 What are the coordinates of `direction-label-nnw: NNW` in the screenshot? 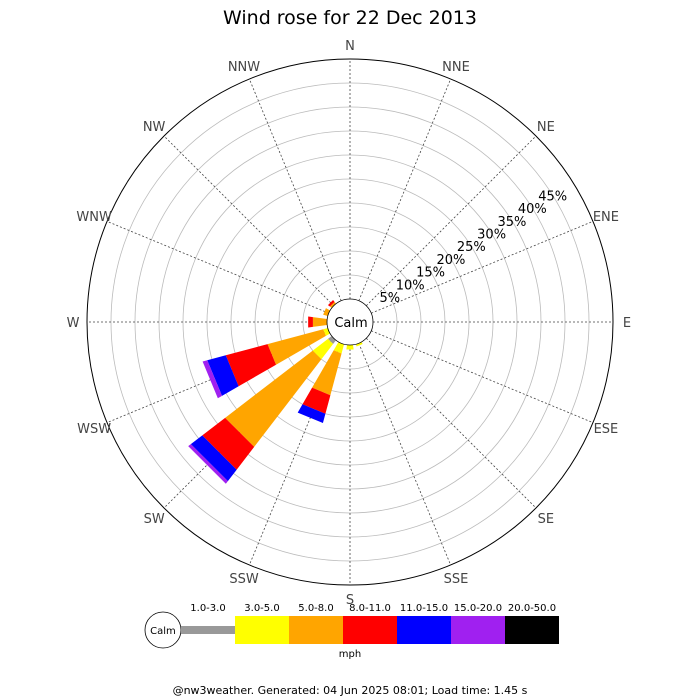 It's located at (244, 67).